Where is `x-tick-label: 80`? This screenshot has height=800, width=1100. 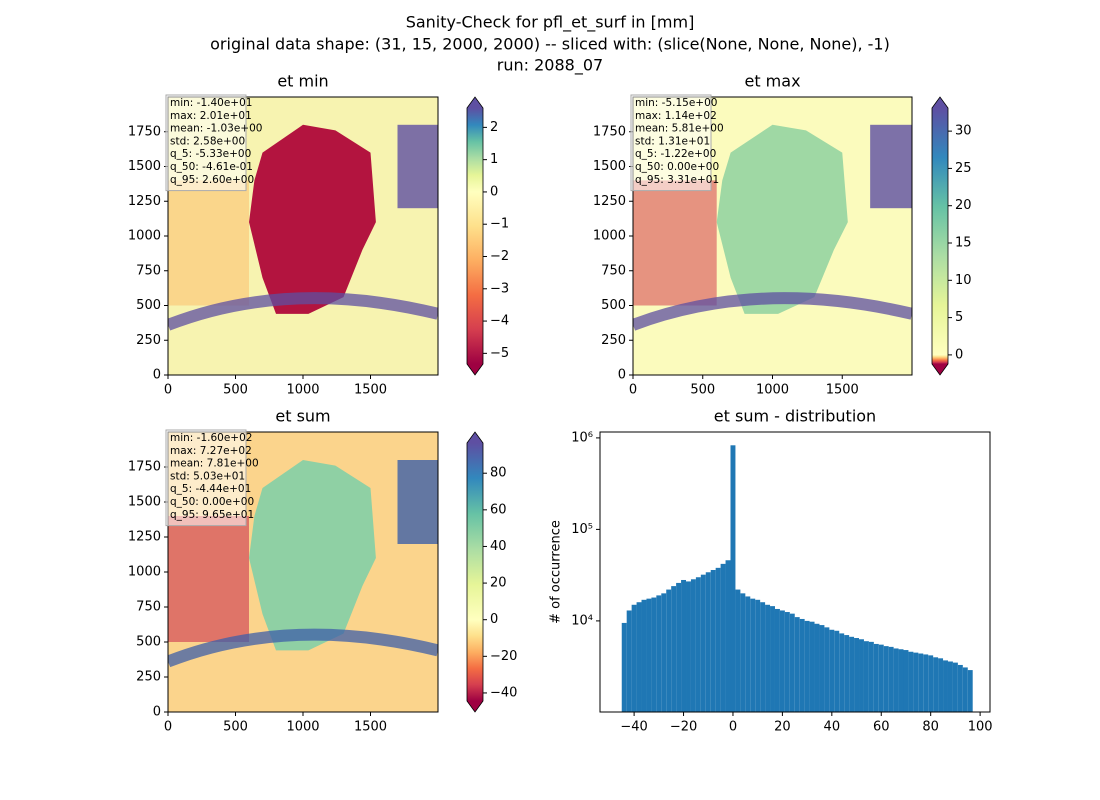
x-tick-label: 80 is located at coordinates (930, 727).